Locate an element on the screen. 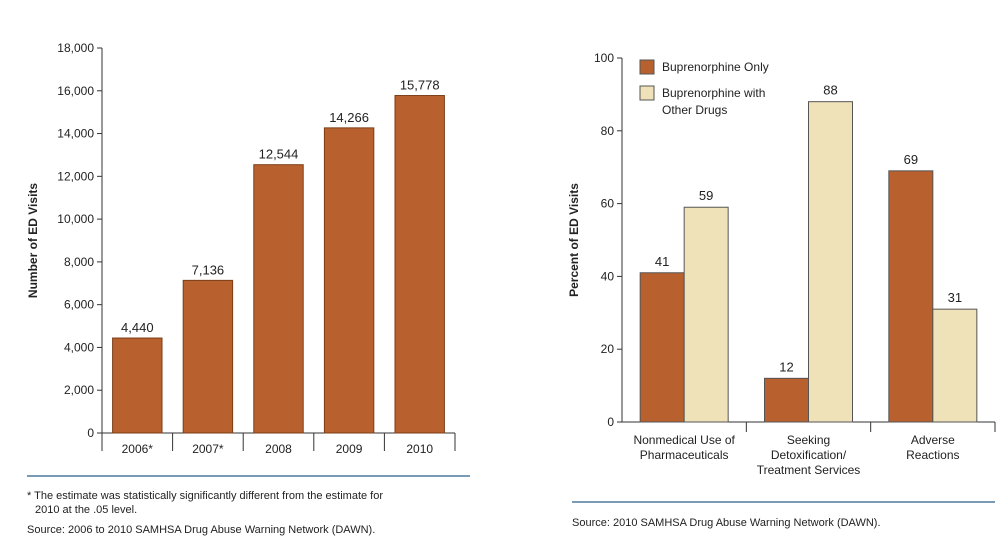  left-x-tick-label: 2009 is located at coordinates (349, 449).